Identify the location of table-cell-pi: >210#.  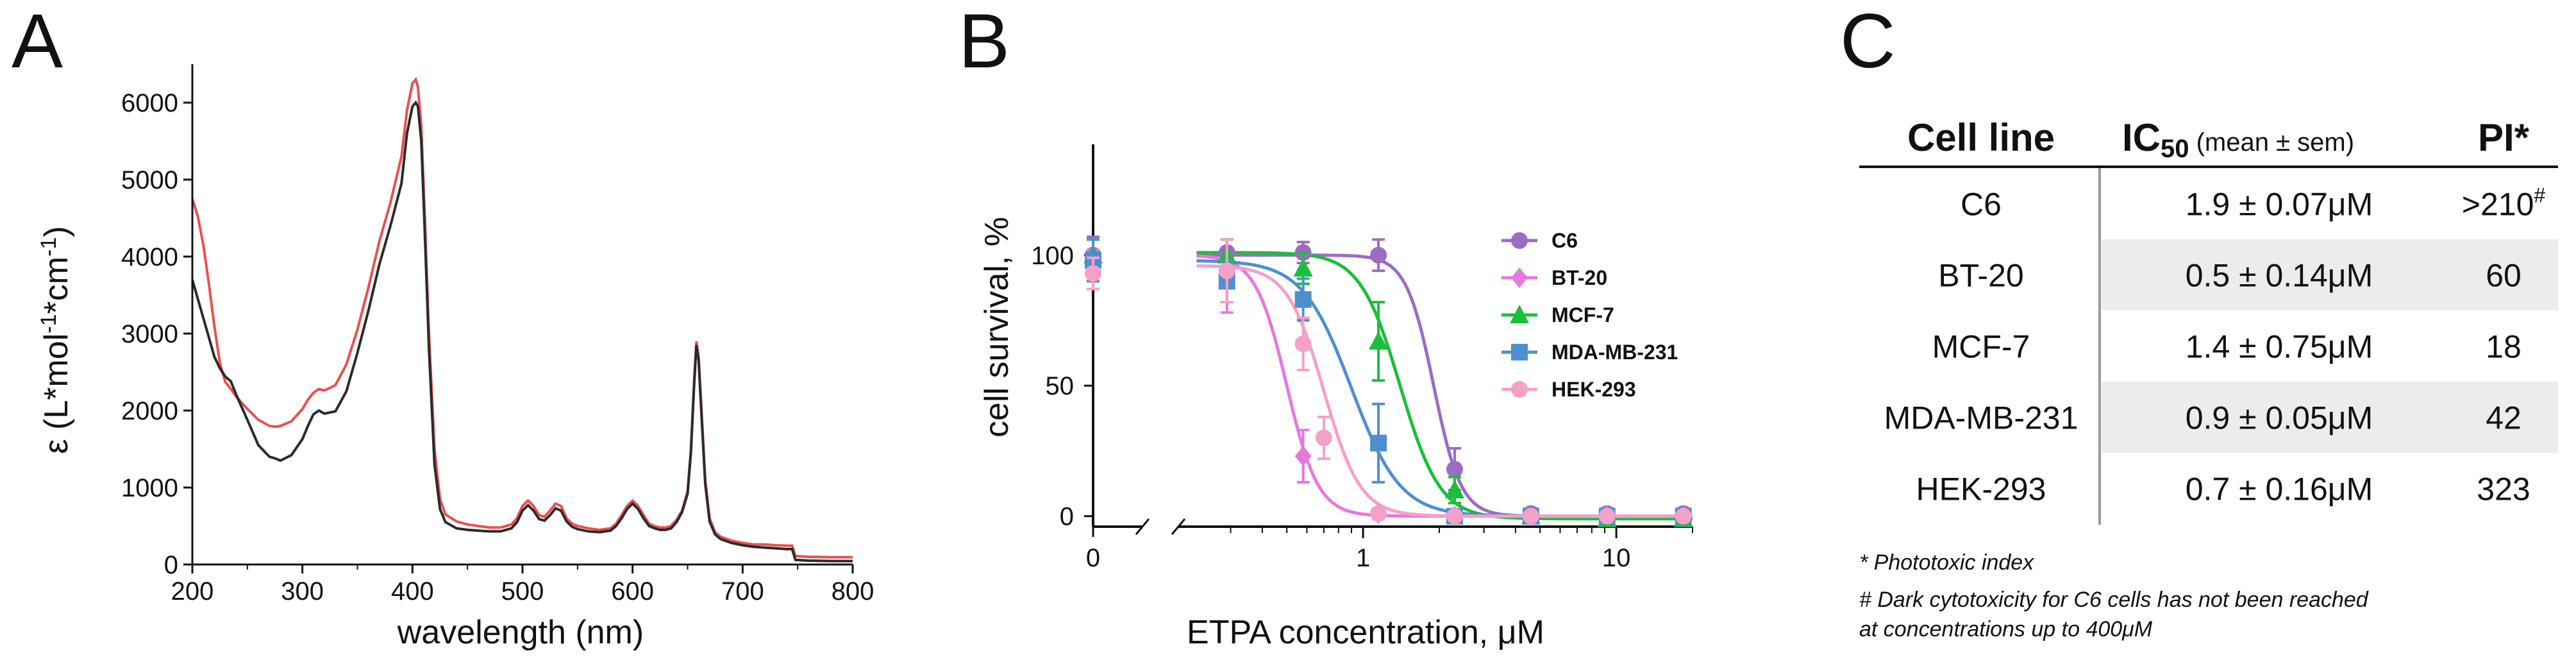
(2504, 203).